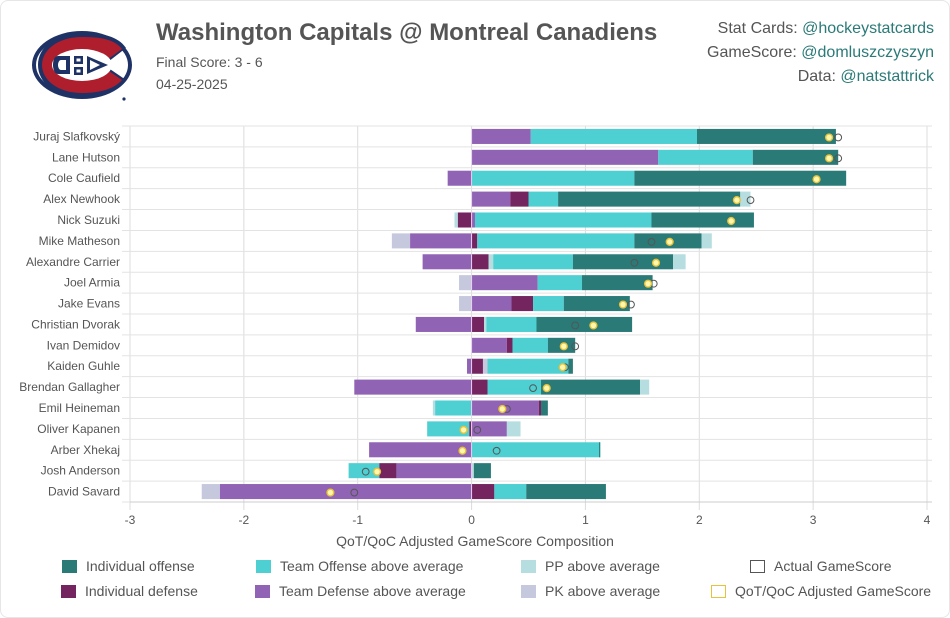  What do you see at coordinates (821, 566) in the screenshot?
I see `legend-item-actual: Actual GameScore` at bounding box center [821, 566].